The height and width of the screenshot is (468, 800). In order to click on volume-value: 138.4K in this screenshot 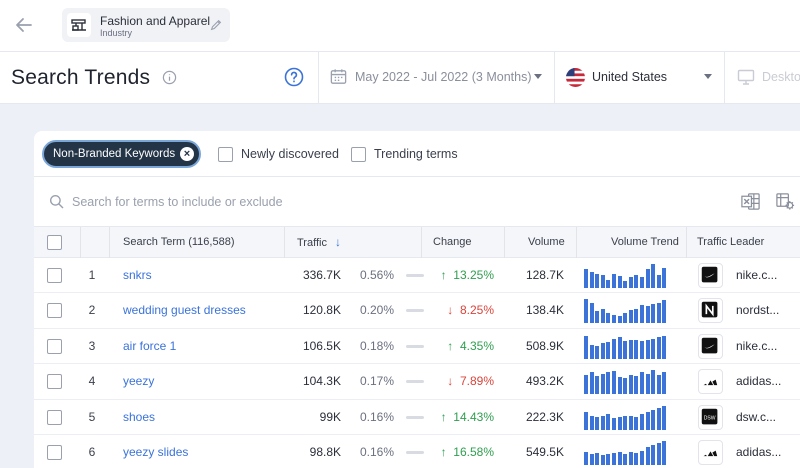, I will do `click(544, 310)`.